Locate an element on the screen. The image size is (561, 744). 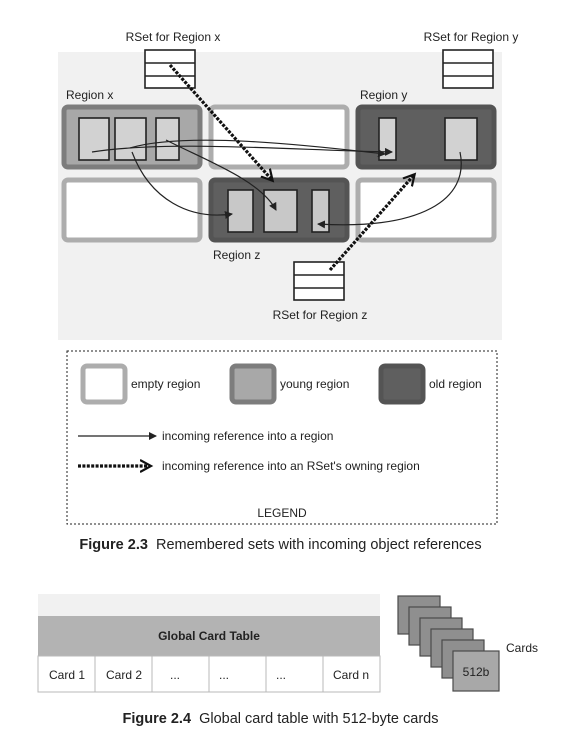
legend-empty-label: empty region is located at coordinates (165, 384).